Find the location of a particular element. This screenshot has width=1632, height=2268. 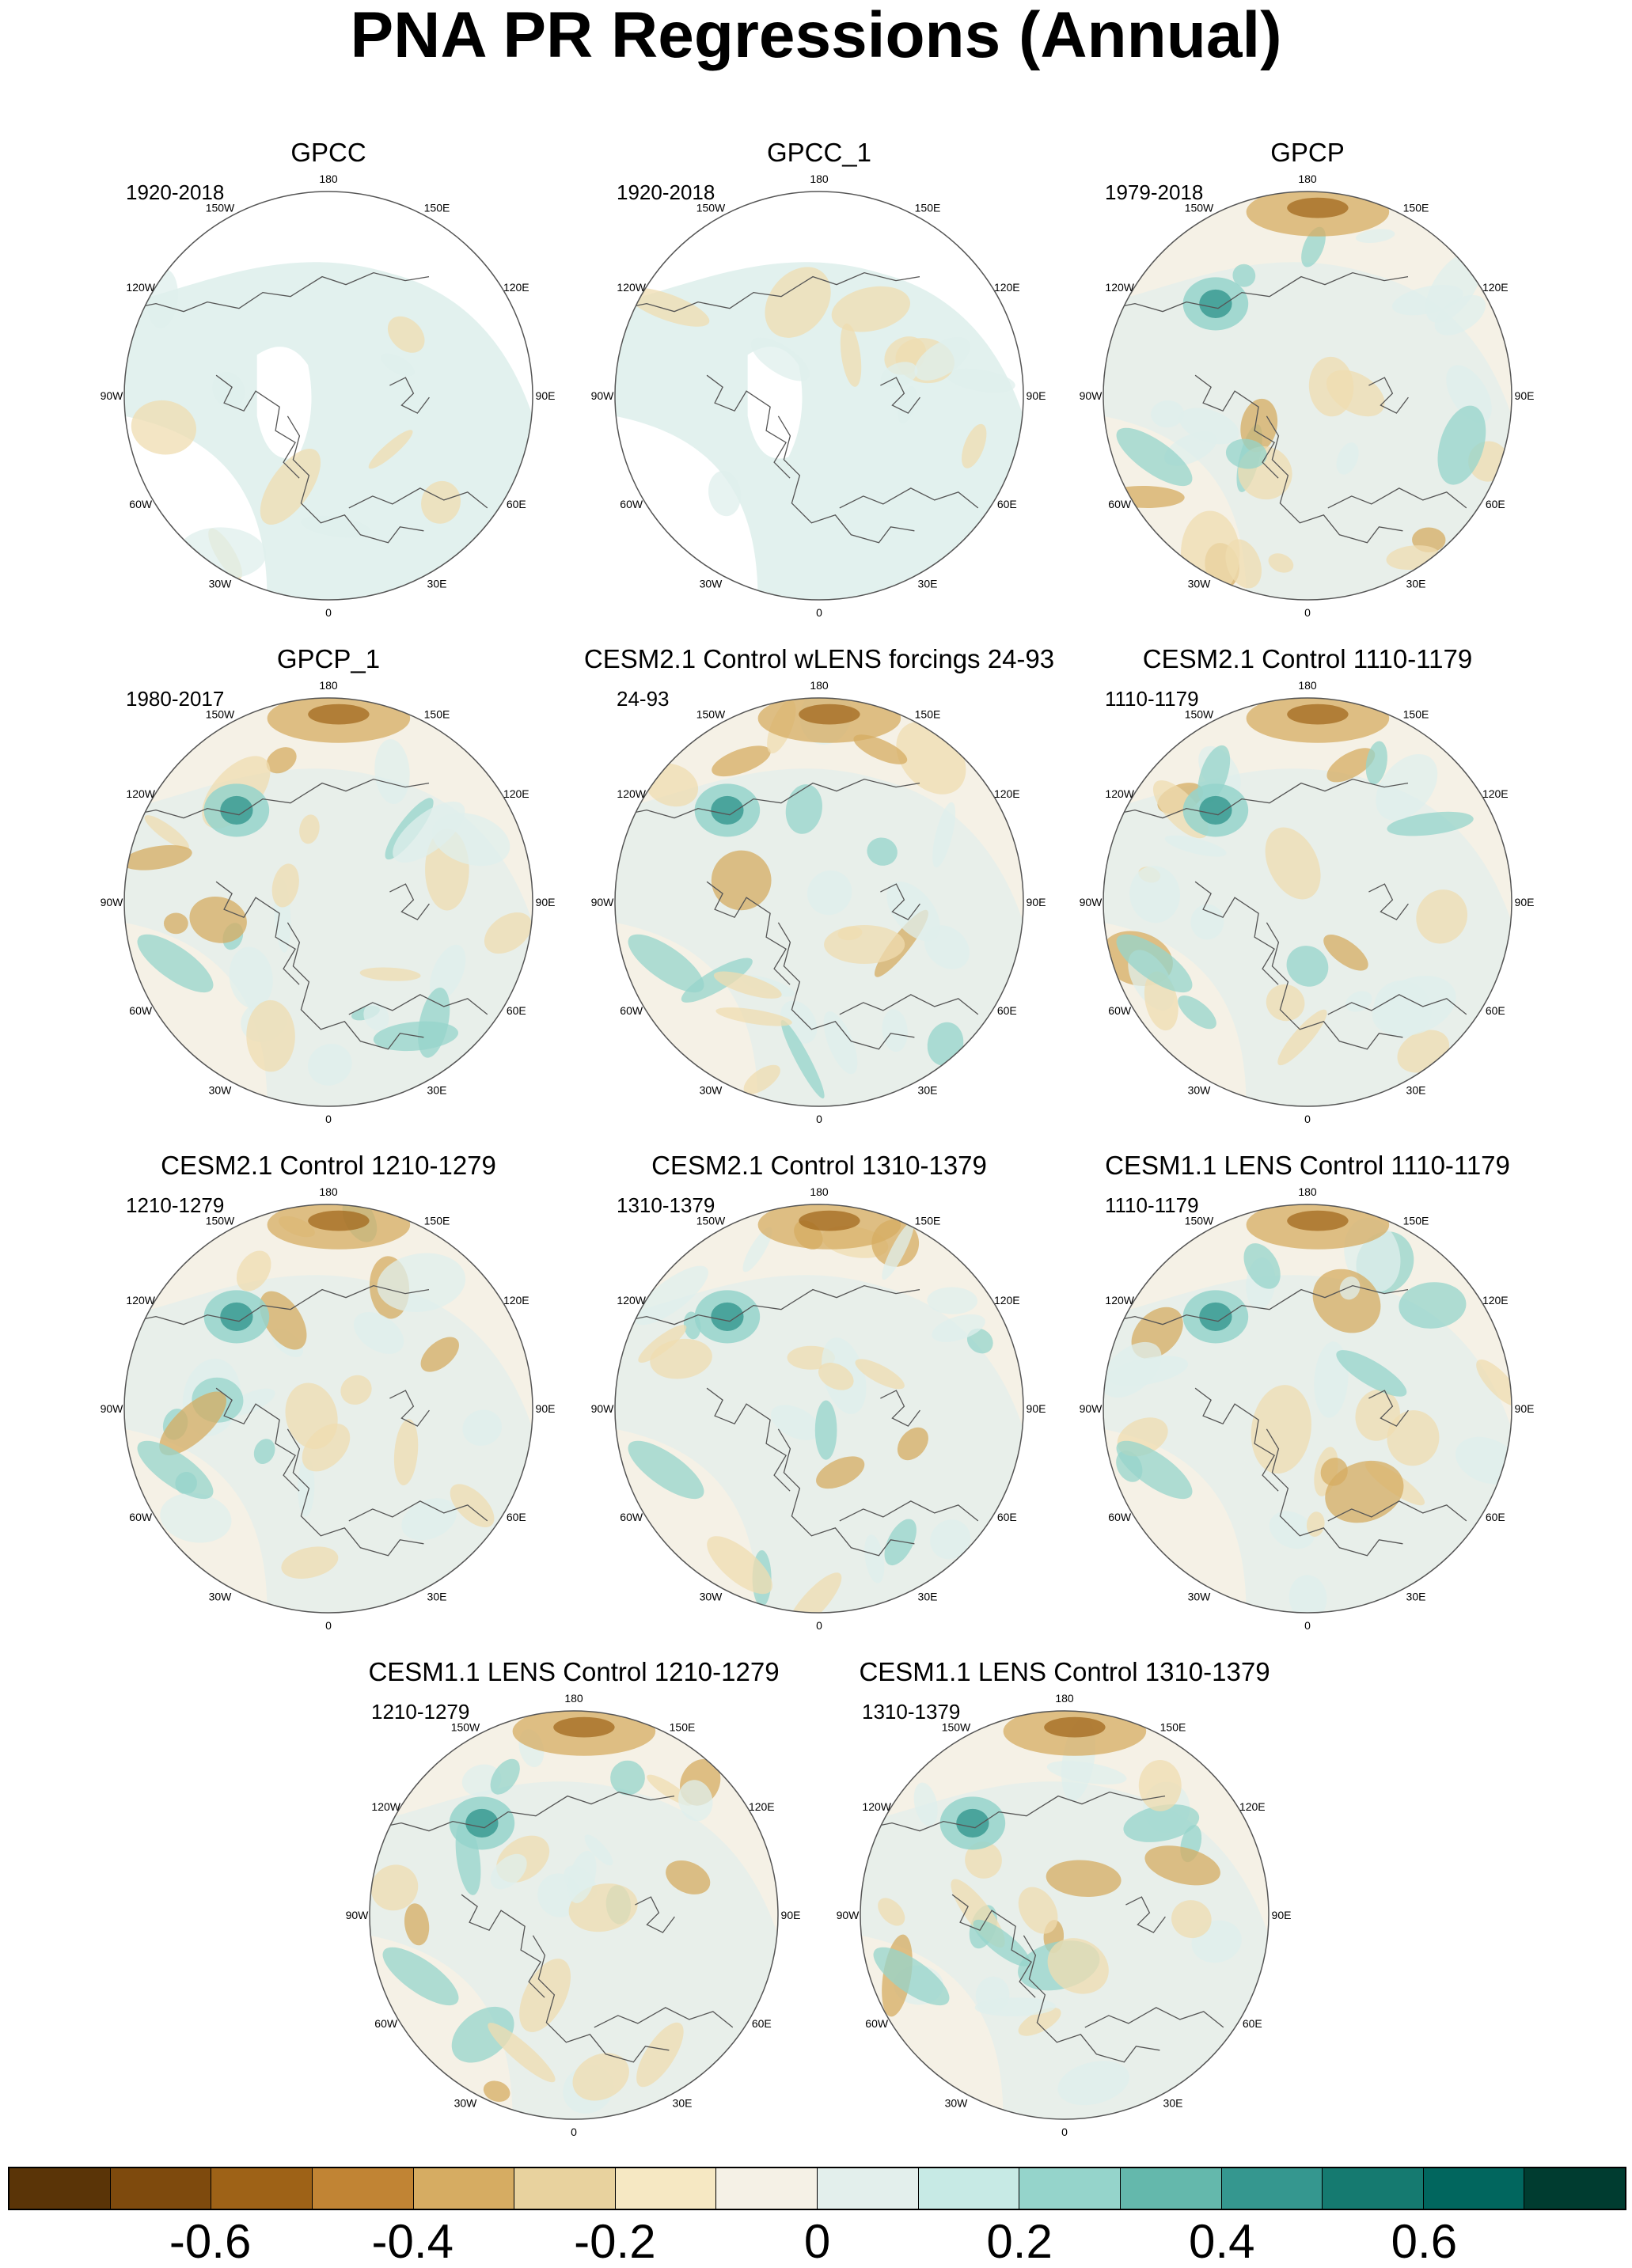

figure-title: PNA PR Regressions (Annual) is located at coordinates (816, 35).